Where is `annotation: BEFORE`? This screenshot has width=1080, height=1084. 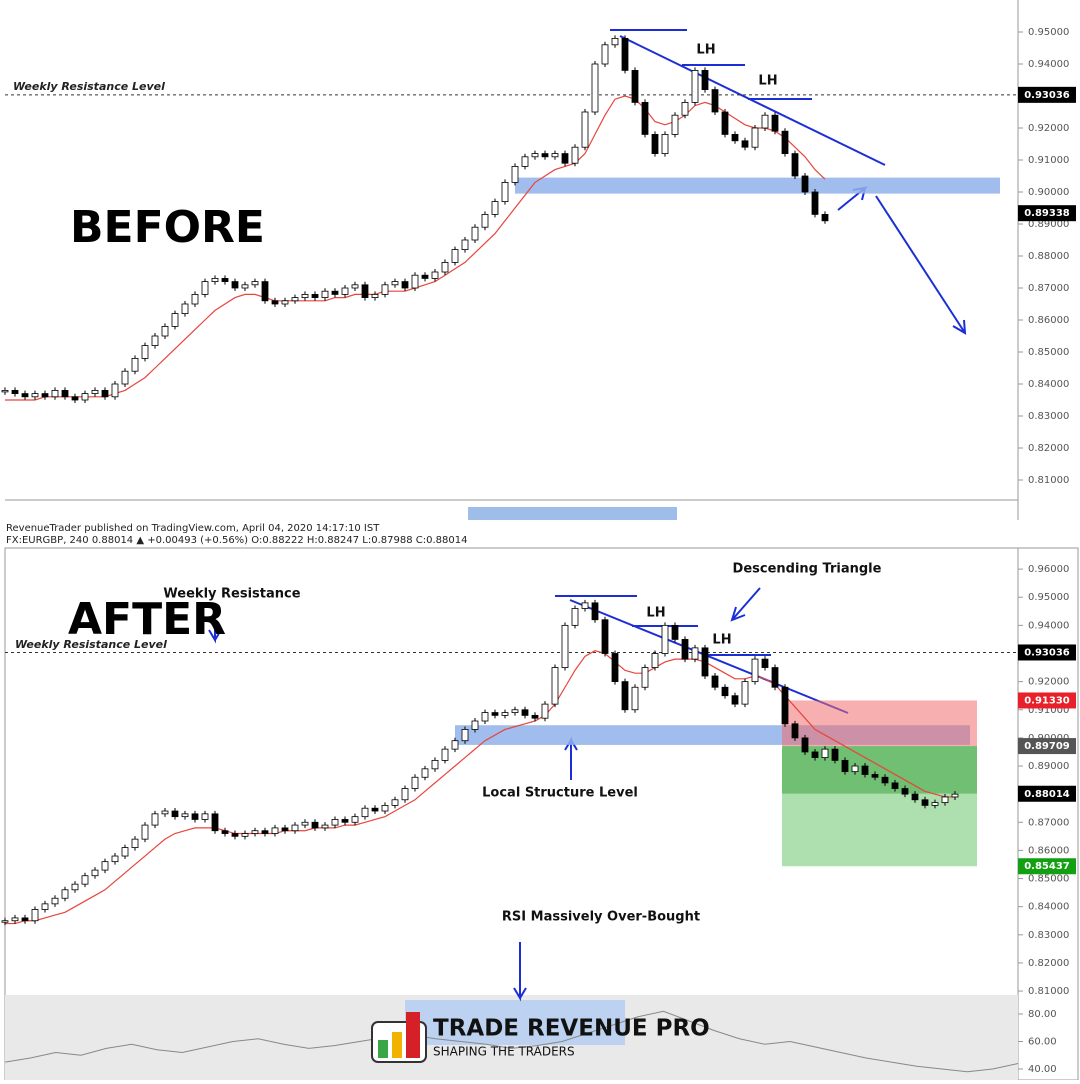
annotation: BEFORE is located at coordinates (167, 227).